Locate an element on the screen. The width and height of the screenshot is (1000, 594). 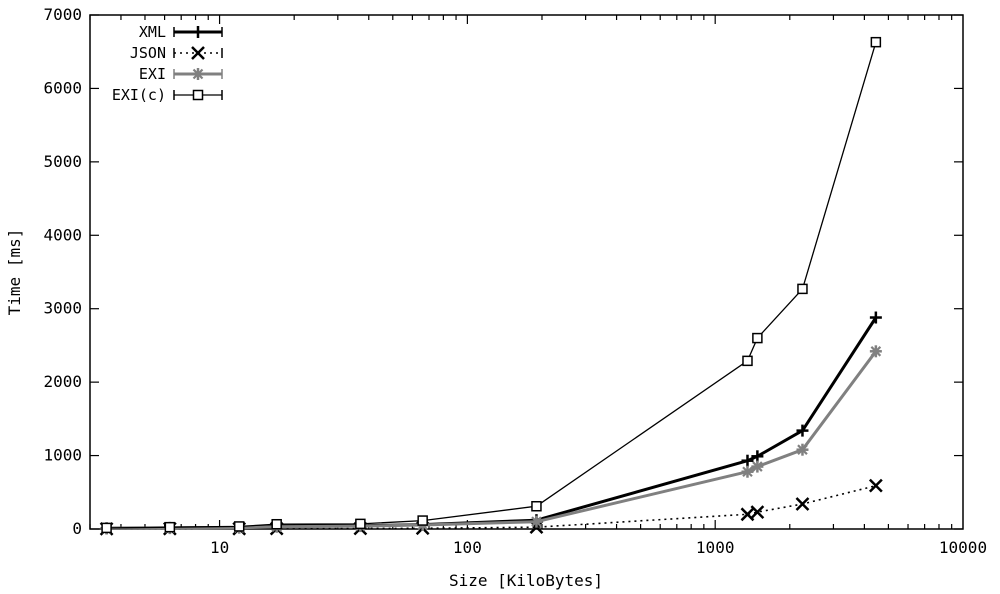
y-tick-label: 1000 is located at coordinates (62, 455).